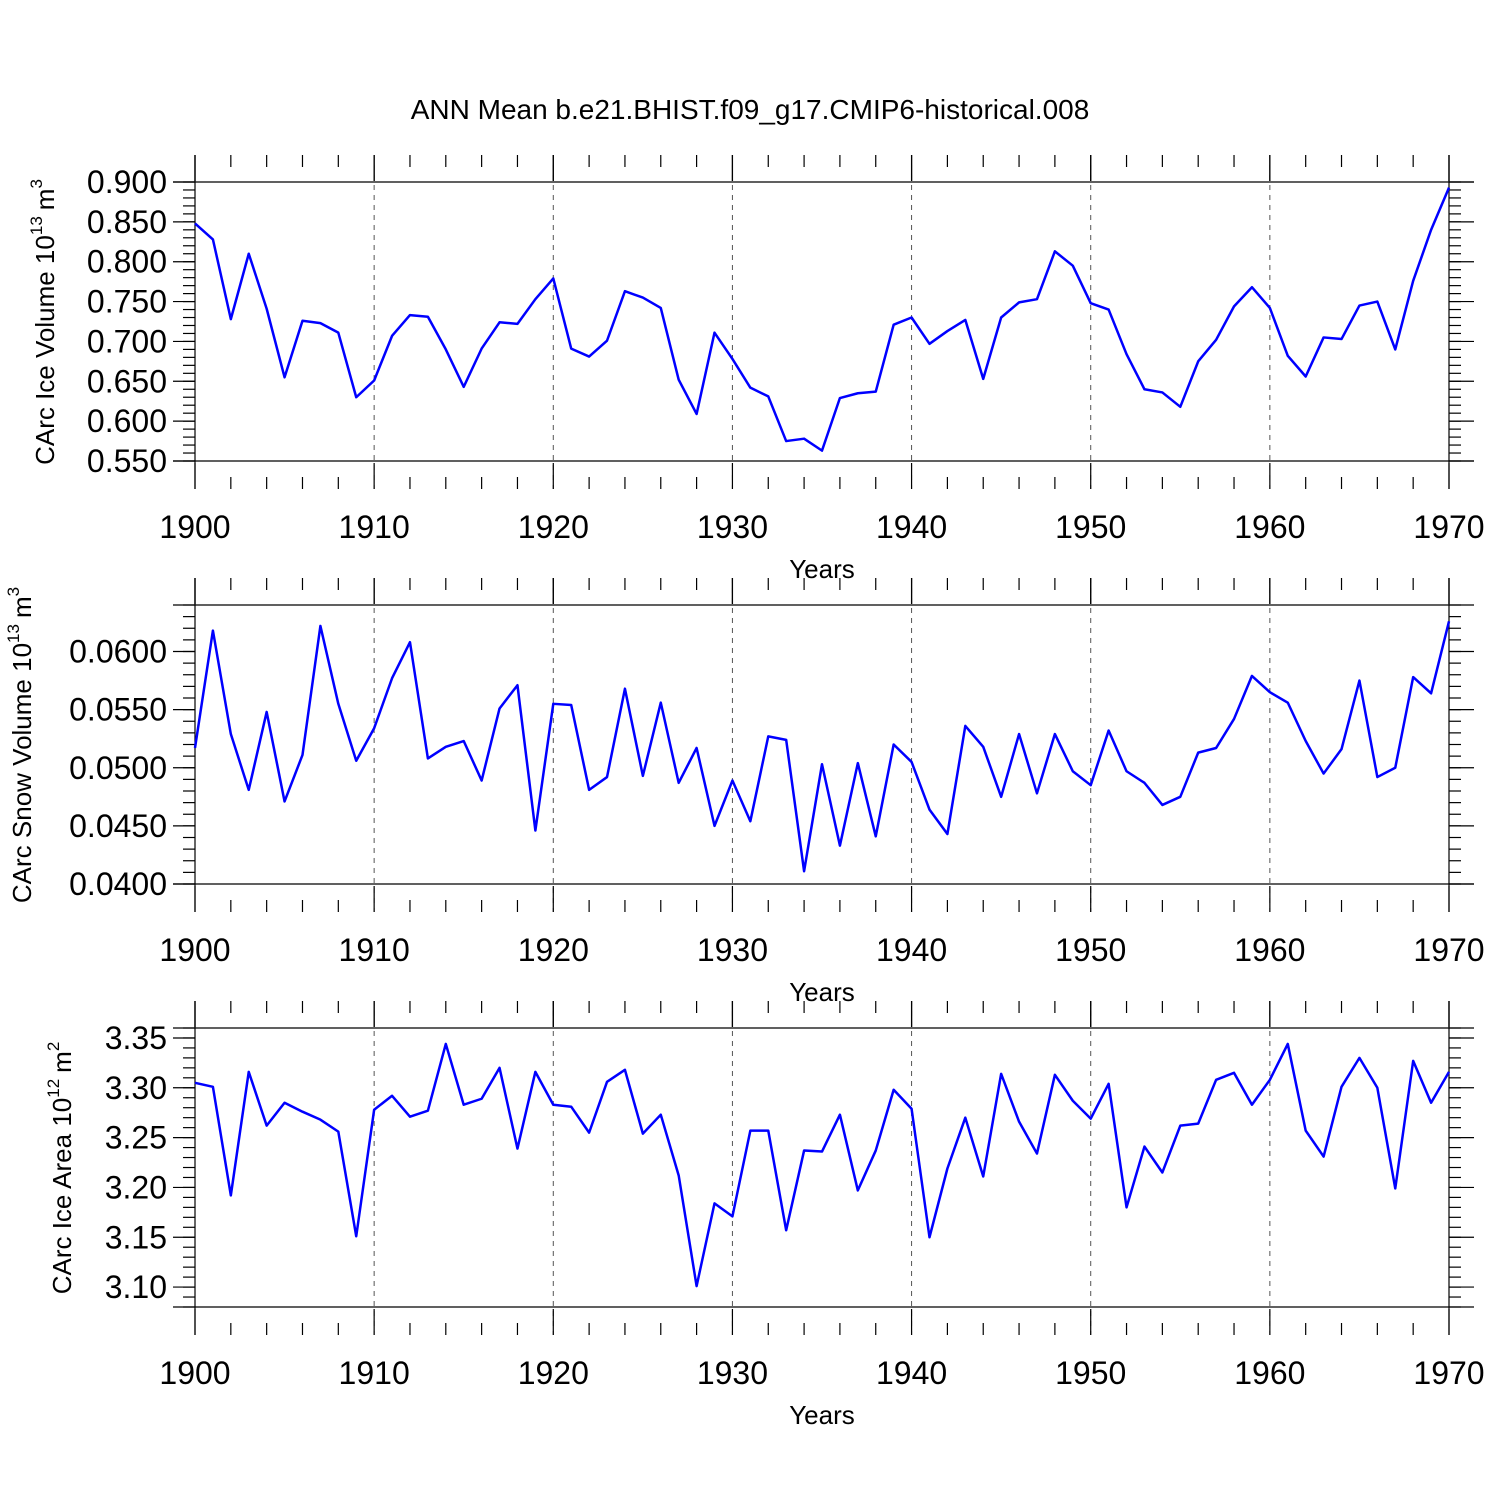 The height and width of the screenshot is (1500, 1500). What do you see at coordinates (118, 768) in the screenshot?
I see `y-tick-label: 0.0500` at bounding box center [118, 768].